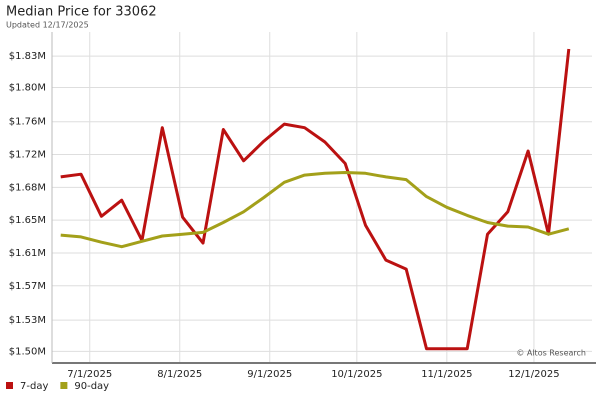 Image resolution: width=600 pixels, height=400 pixels. Describe the element at coordinates (27, 320) in the screenshot. I see `y-tick-label: $1.53M` at that location.